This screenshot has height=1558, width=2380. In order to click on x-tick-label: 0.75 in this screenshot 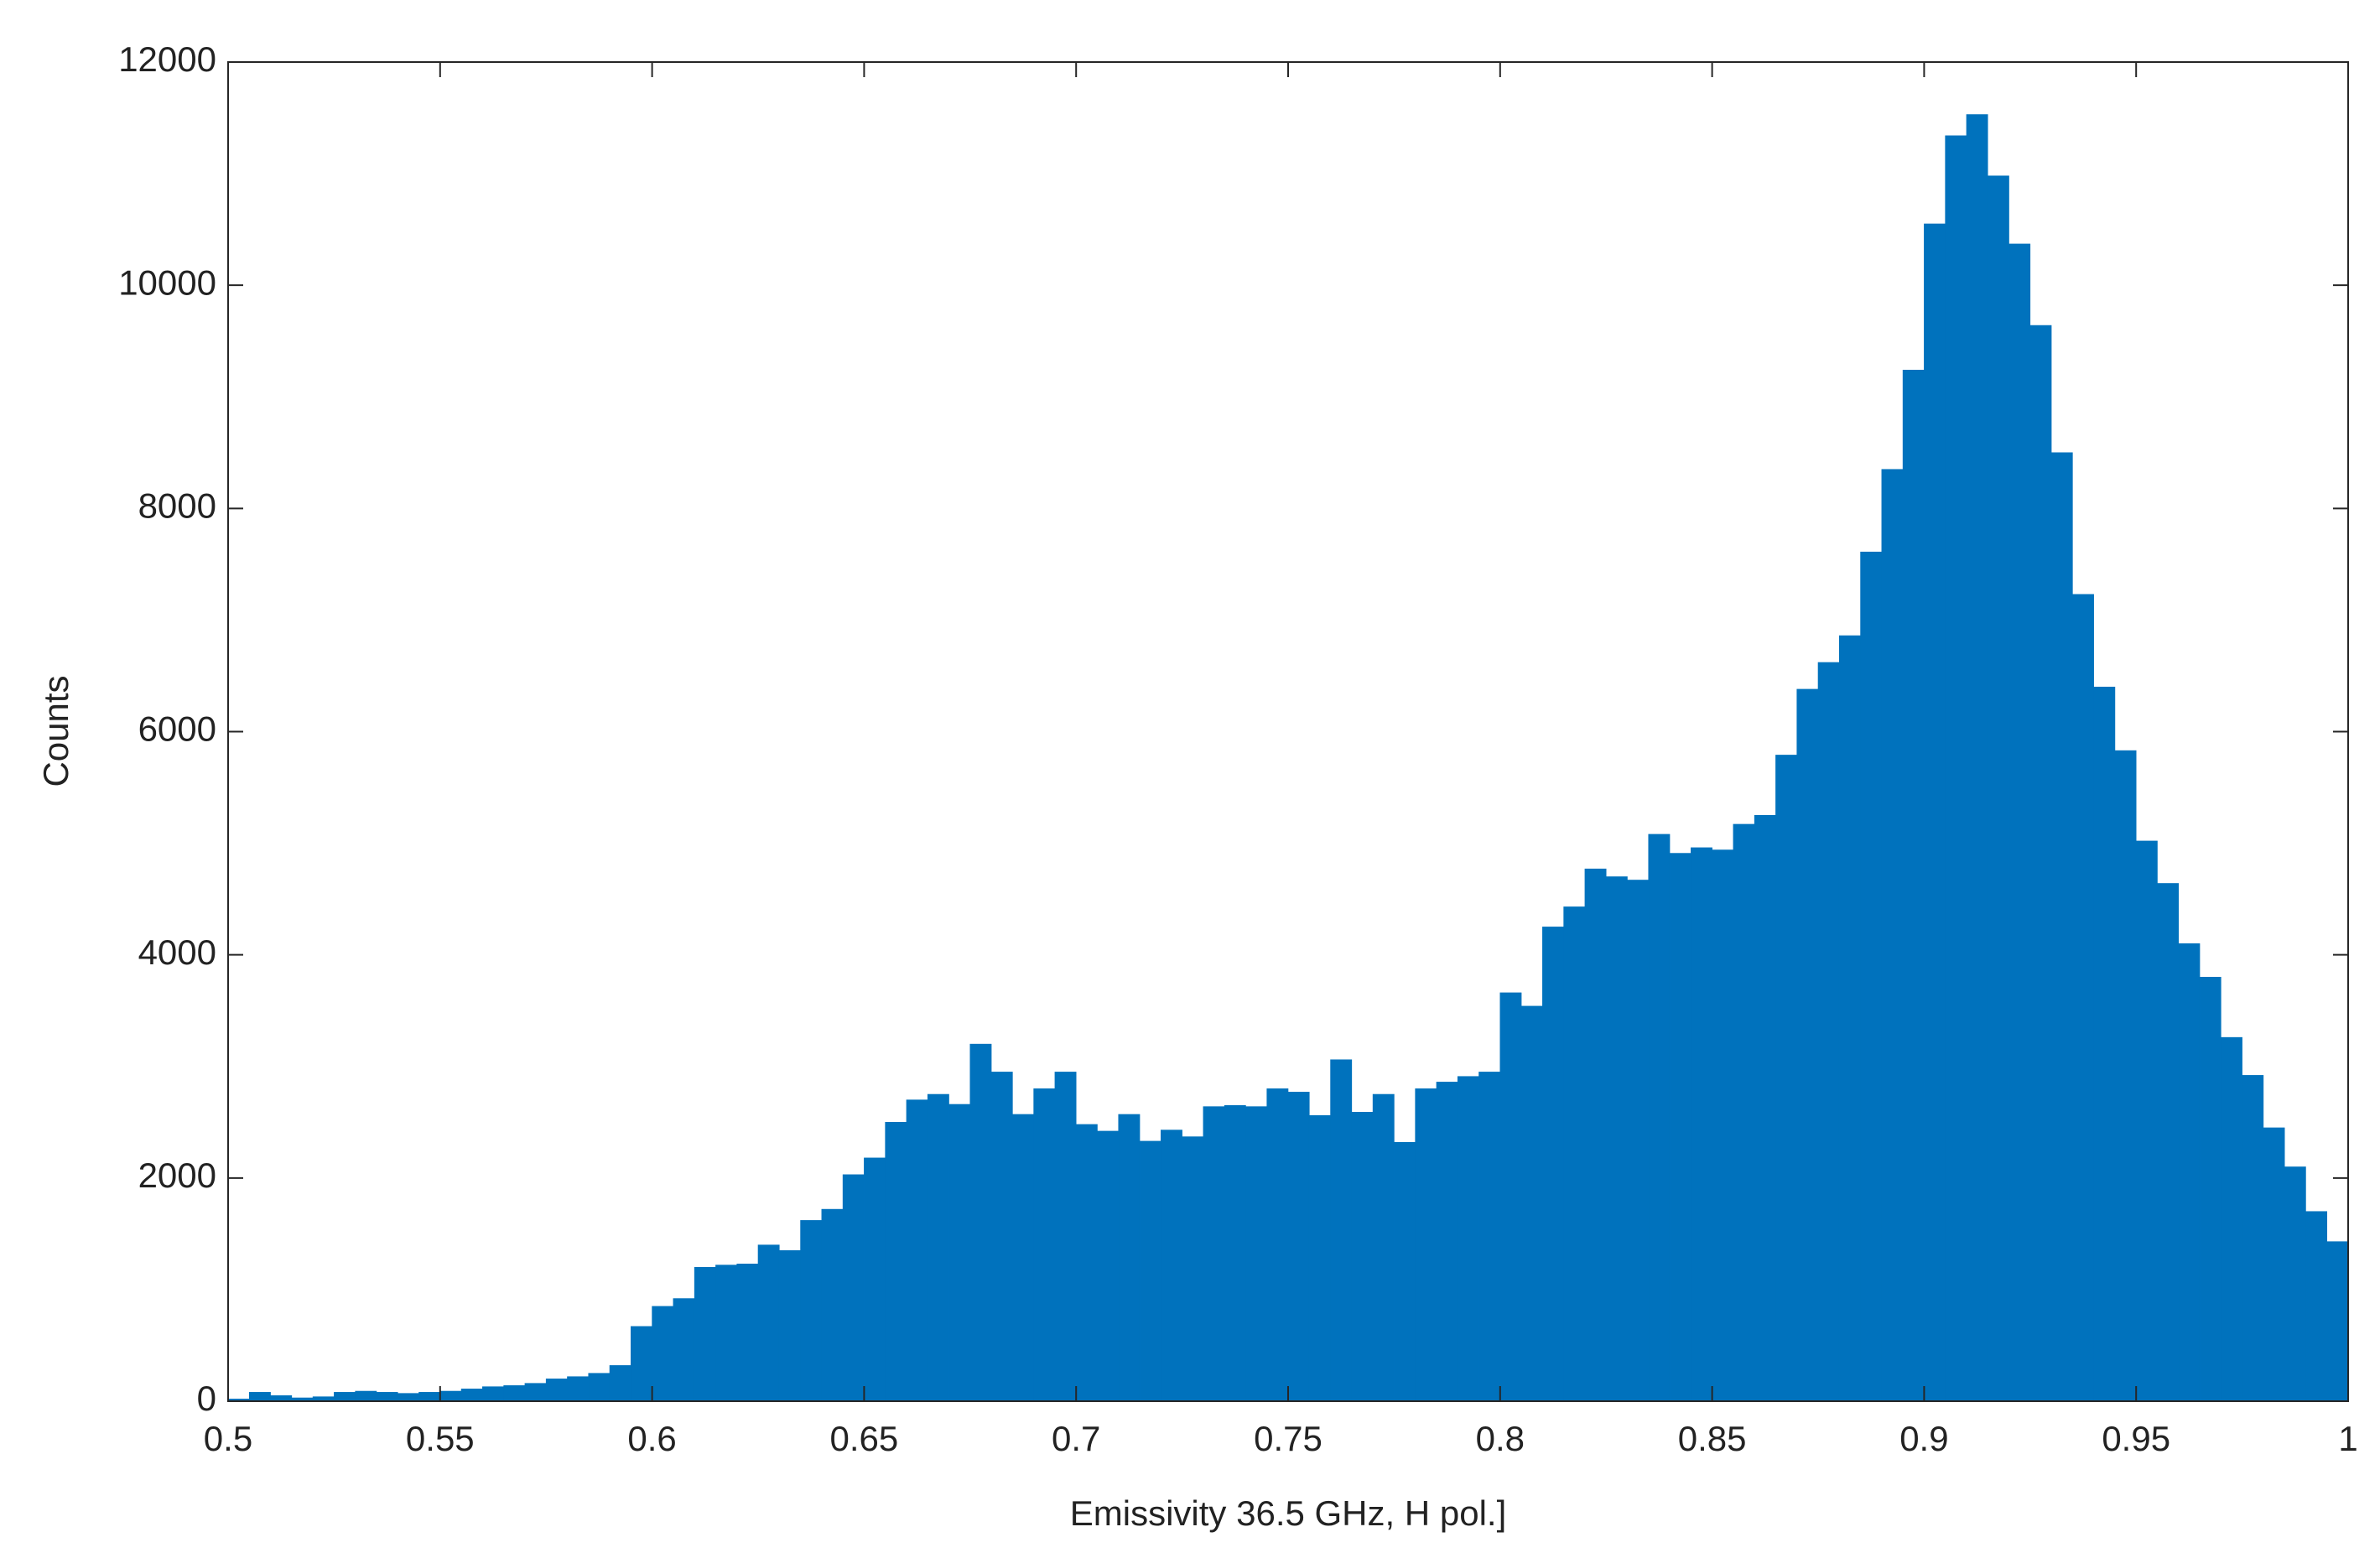, I will do `click(1288, 1438)`.